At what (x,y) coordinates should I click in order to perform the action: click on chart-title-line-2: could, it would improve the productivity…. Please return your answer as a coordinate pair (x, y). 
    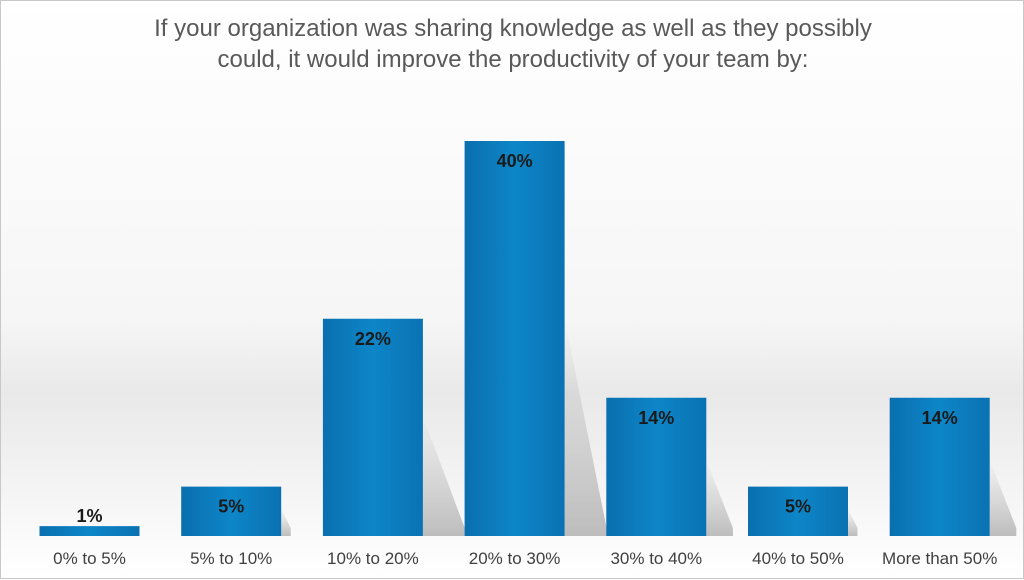
    Looking at the image, I should click on (513, 59).